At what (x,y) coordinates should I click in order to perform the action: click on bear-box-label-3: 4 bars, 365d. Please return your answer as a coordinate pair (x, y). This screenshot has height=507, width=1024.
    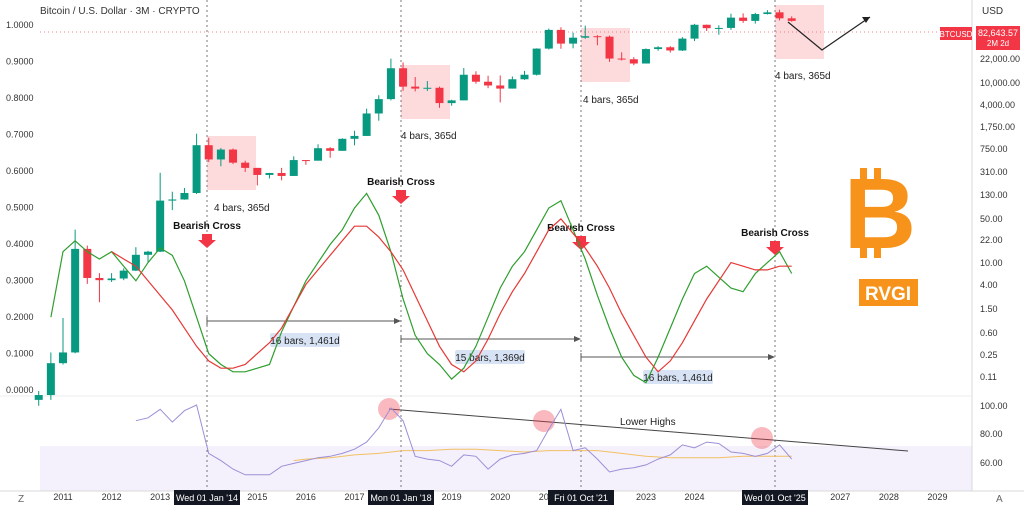
    Looking at the image, I should click on (611, 100).